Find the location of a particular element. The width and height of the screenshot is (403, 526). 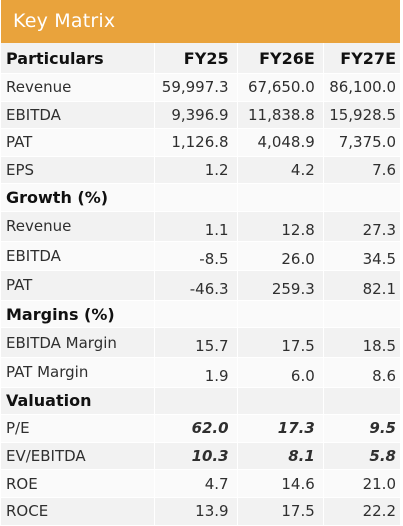

cell-value: 9,396.9 is located at coordinates (195, 115).